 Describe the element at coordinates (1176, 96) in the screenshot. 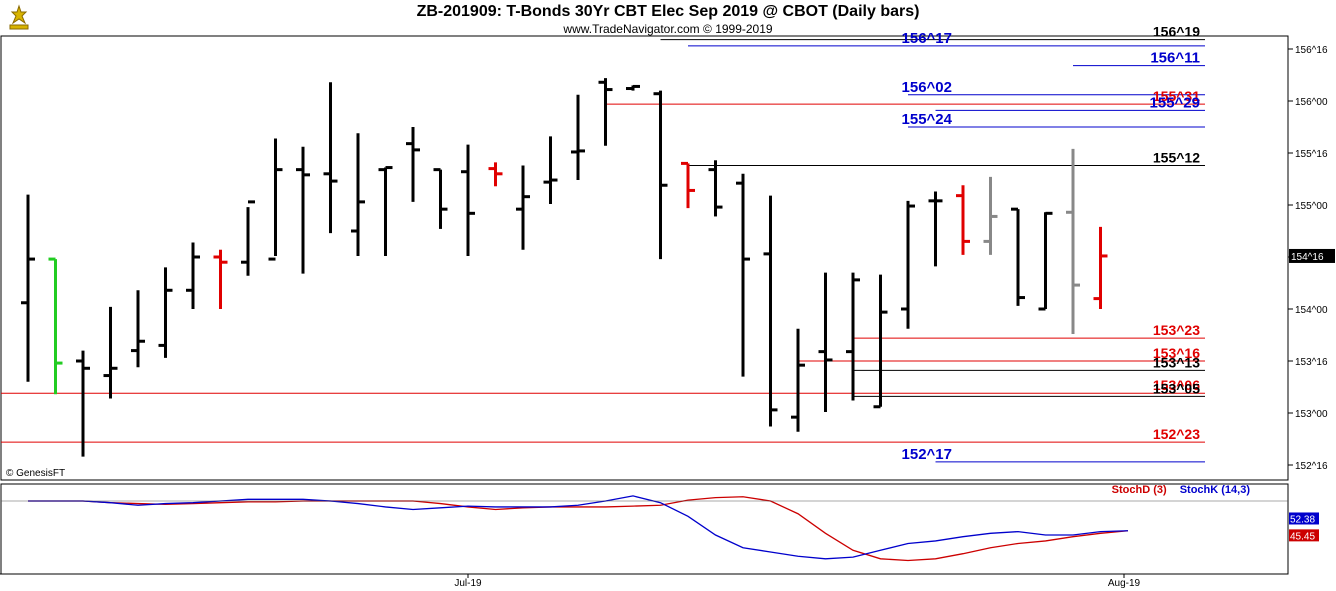

I see `level-label: 155^31` at that location.